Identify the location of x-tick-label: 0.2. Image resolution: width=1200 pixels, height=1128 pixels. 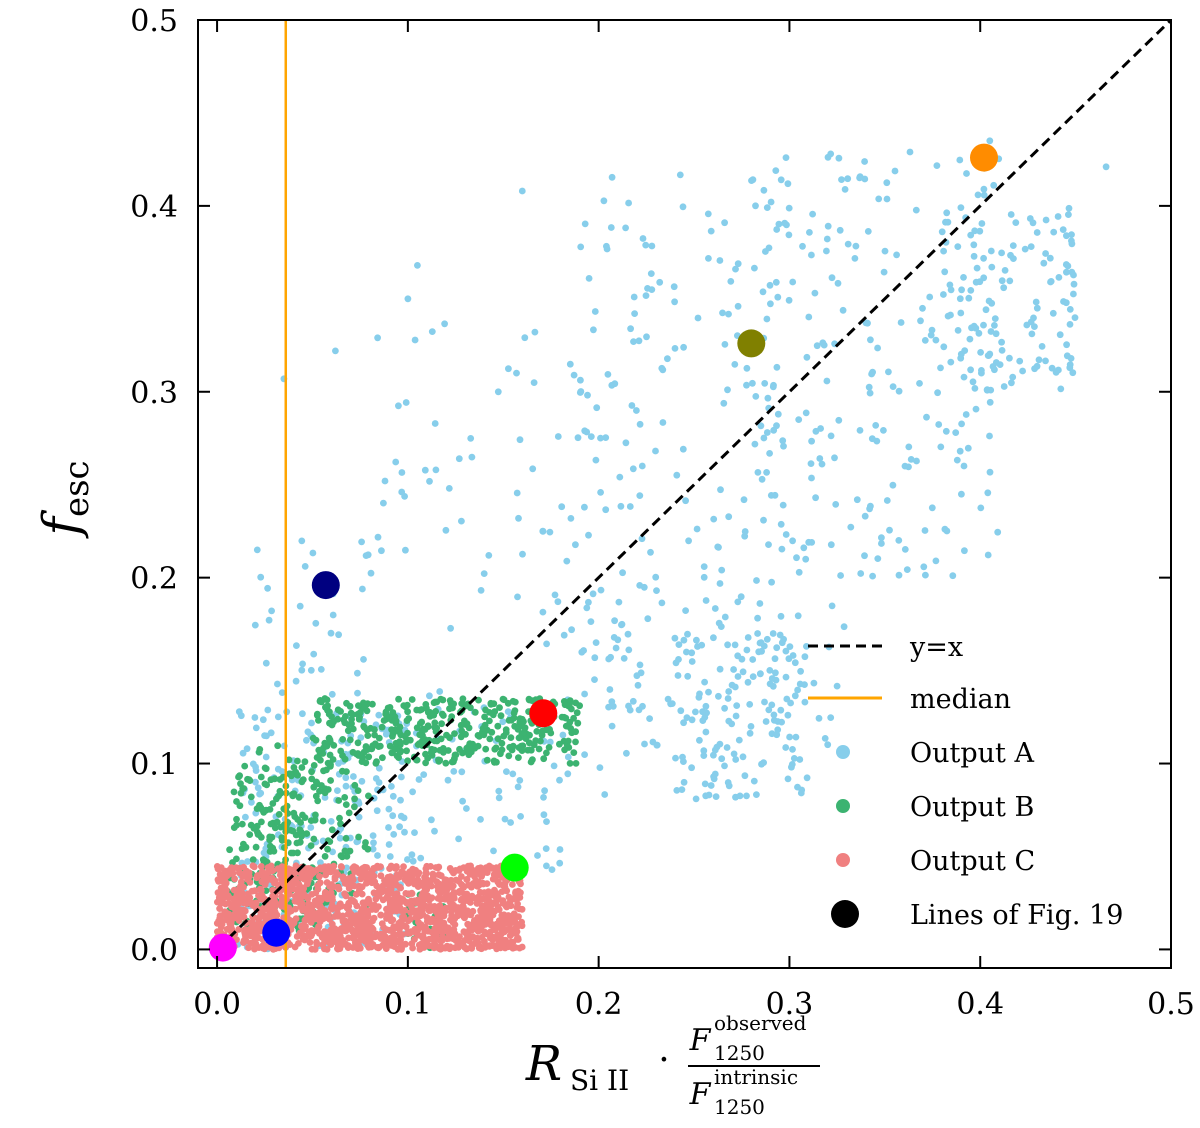
(599, 1004).